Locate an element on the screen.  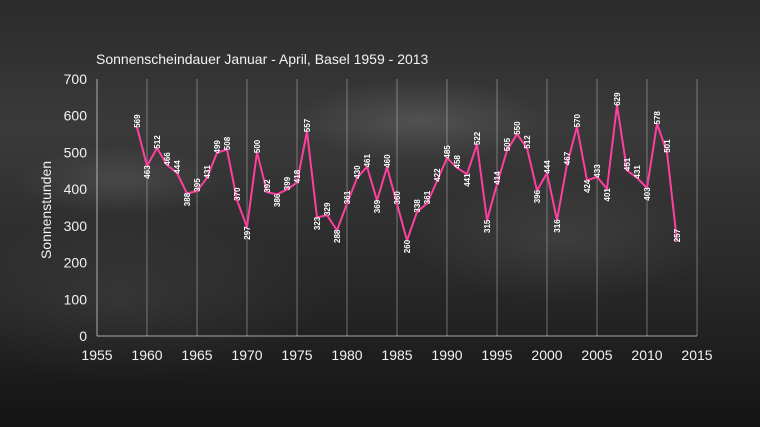
x-tick-label-1995: 1995 is located at coordinates (496, 355).